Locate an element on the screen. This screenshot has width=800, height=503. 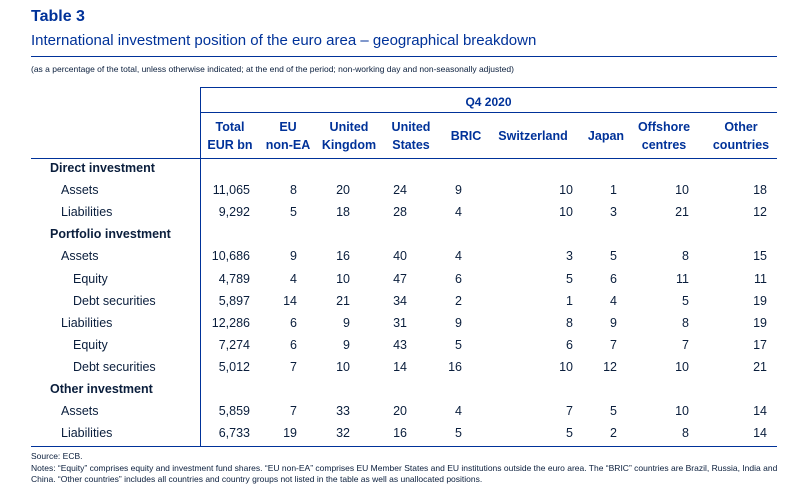
table-cell: 9,292 is located at coordinates (234, 212).